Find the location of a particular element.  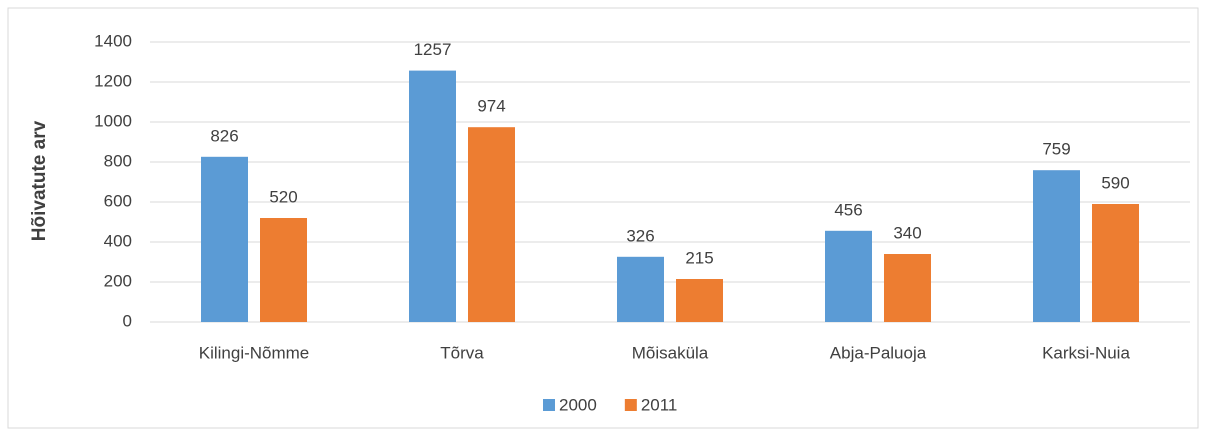

data-label: 520 is located at coordinates (283, 196).